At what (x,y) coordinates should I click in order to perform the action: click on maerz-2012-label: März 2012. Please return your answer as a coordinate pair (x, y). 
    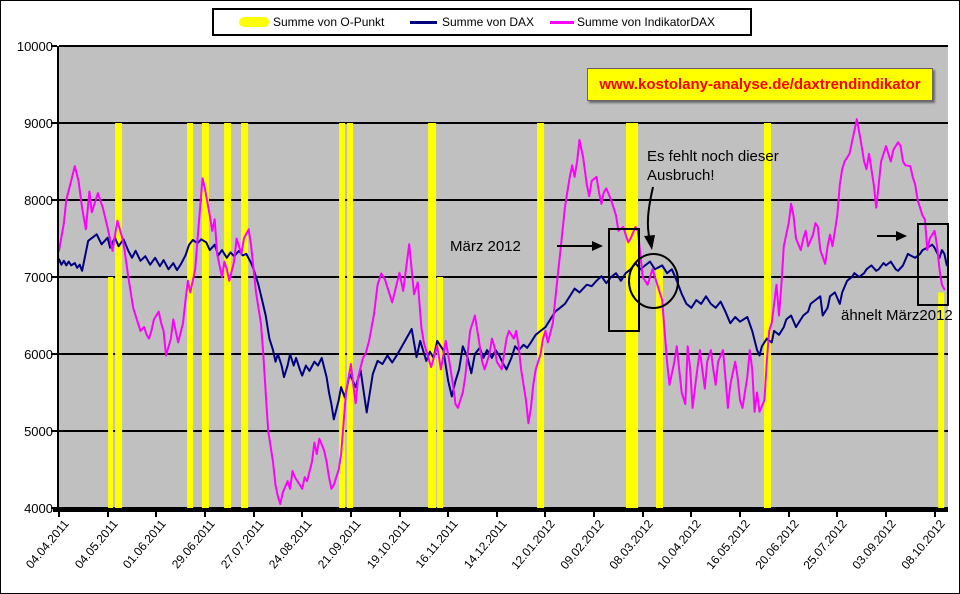
    Looking at the image, I should click on (485, 246).